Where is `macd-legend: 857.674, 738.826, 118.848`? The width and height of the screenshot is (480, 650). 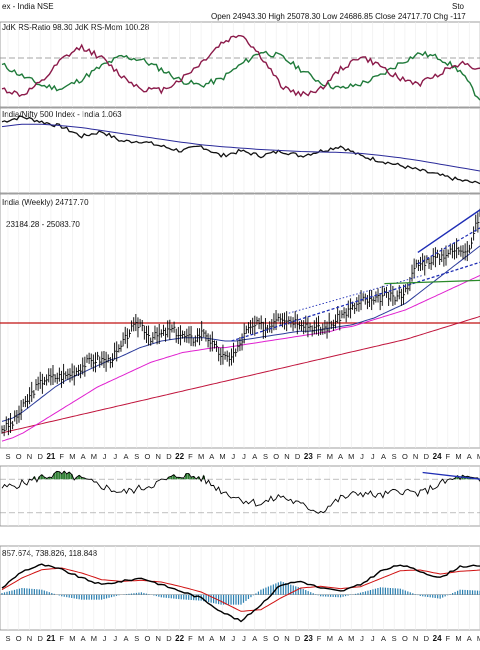
macd-legend: 857.674, 738.826, 118.848 is located at coordinates (50, 553).